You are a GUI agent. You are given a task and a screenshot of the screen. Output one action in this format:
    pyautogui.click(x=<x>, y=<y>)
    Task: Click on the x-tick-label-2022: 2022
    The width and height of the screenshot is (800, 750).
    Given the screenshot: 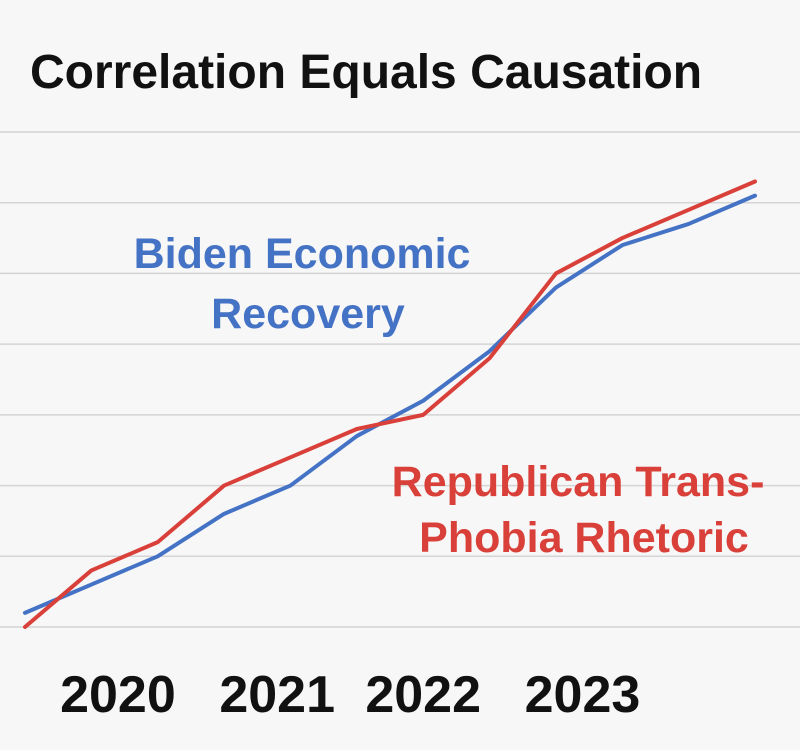 What is the action you would take?
    pyautogui.click(x=423, y=695)
    